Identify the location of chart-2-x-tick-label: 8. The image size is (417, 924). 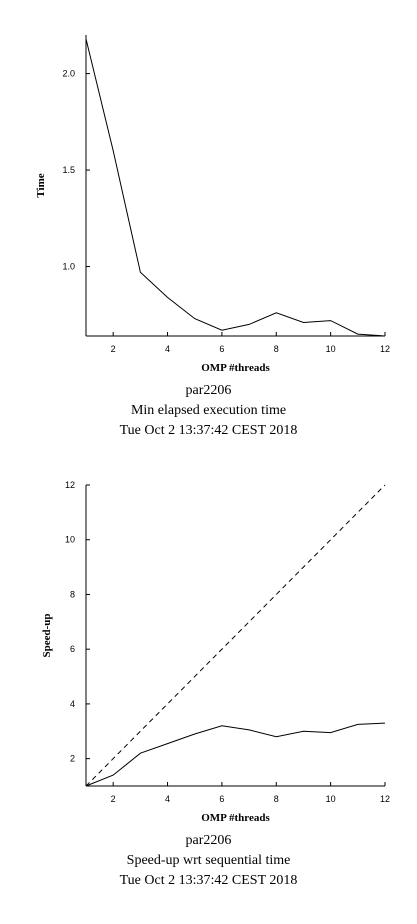
(276, 799).